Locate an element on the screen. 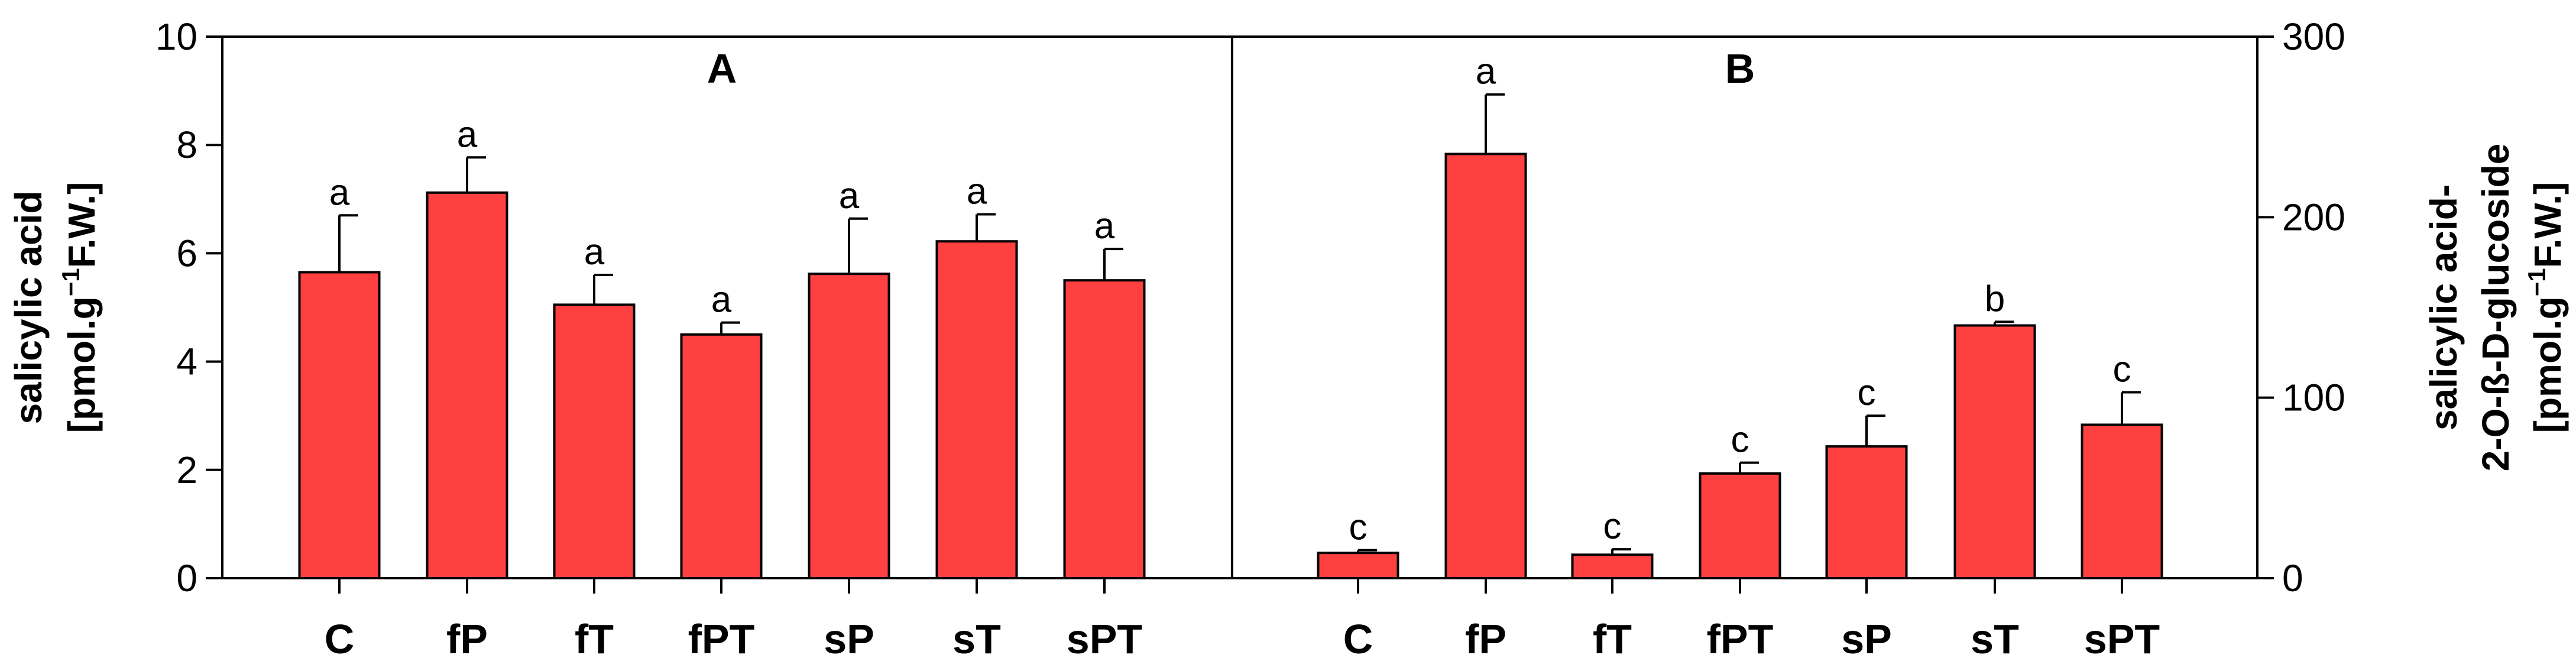 This screenshot has width=2576, height=671. y-tick-label: 200 is located at coordinates (2313, 217).